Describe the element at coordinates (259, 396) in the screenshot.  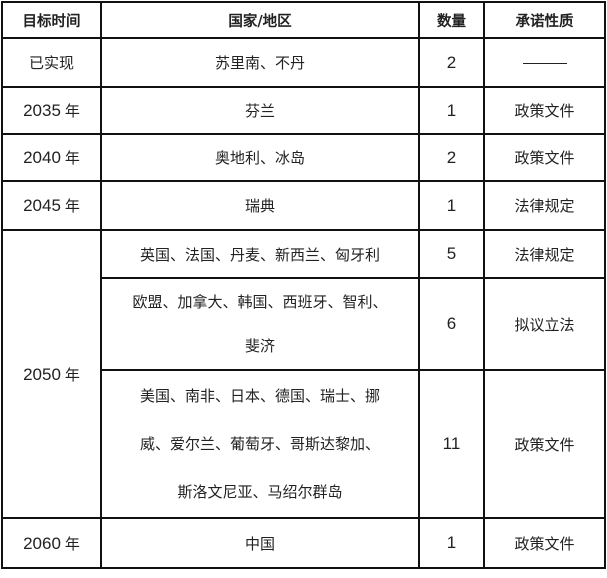
I see `country-line: 美国、南非、日本、德国、瑞士、挪` at that location.